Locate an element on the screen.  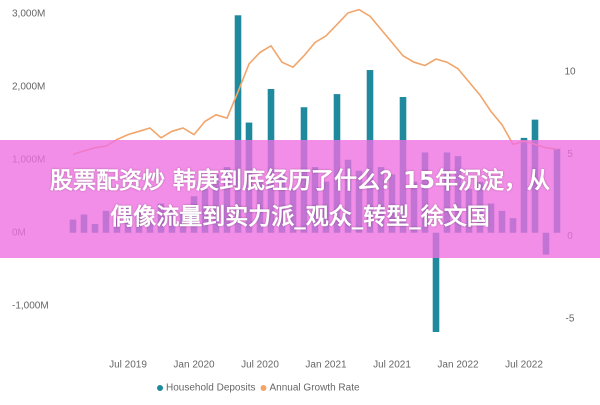
y-tick-label: 2,000M is located at coordinates (28, 86).